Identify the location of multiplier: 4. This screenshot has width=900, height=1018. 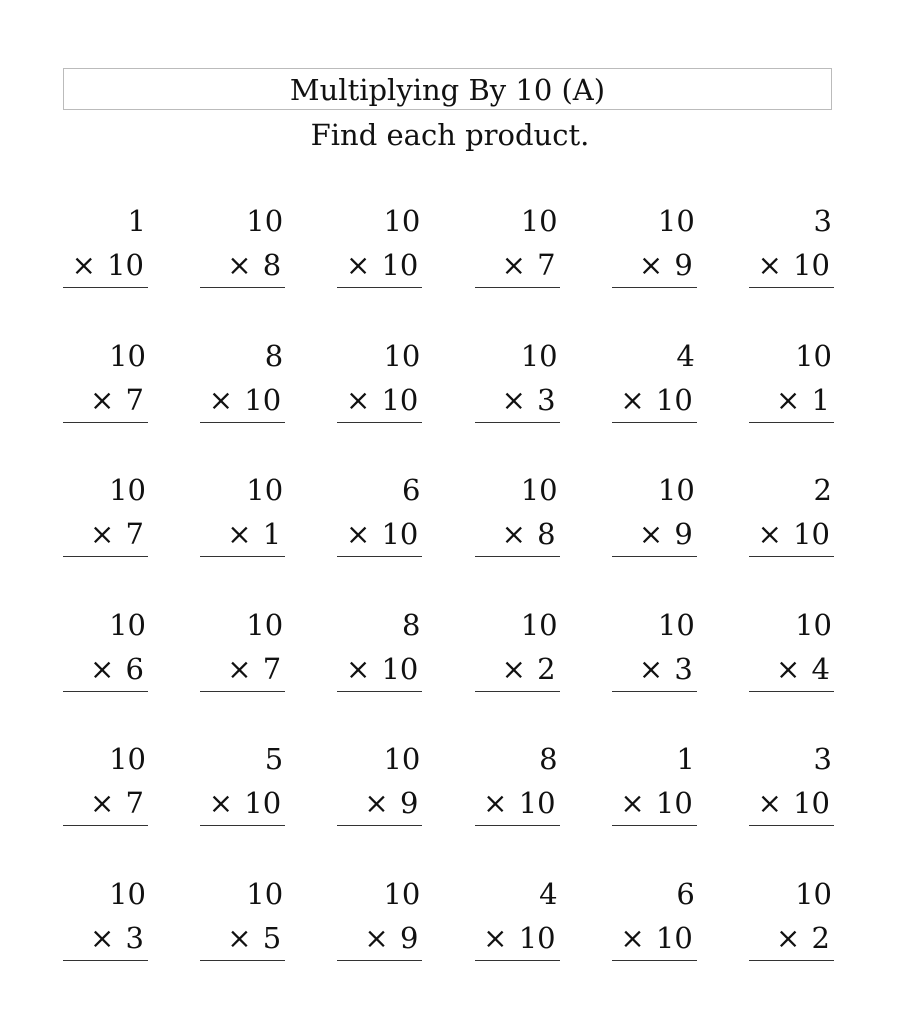
(820, 668).